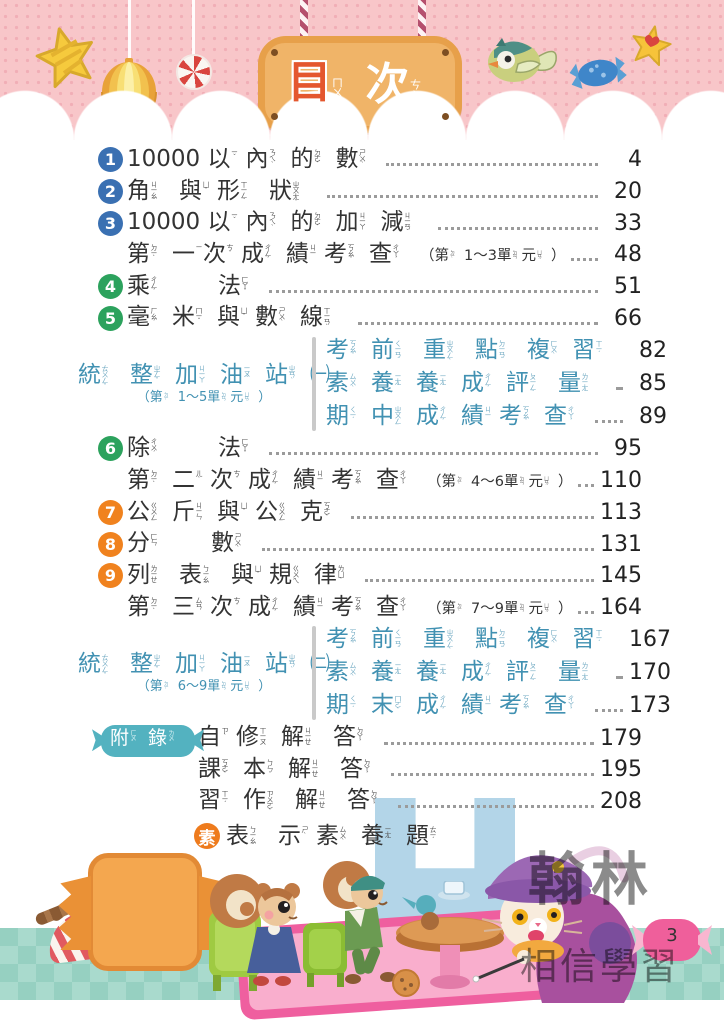 The width and height of the screenshot is (724, 1020). What do you see at coordinates (236, 513) in the screenshot?
I see `chapter-title: 公ㄍㄨㄥ斤ㄐㄧㄣ與ㄩˇ 公ㄍㄨㄥ克ㄎㄜˋ` at bounding box center [236, 513].